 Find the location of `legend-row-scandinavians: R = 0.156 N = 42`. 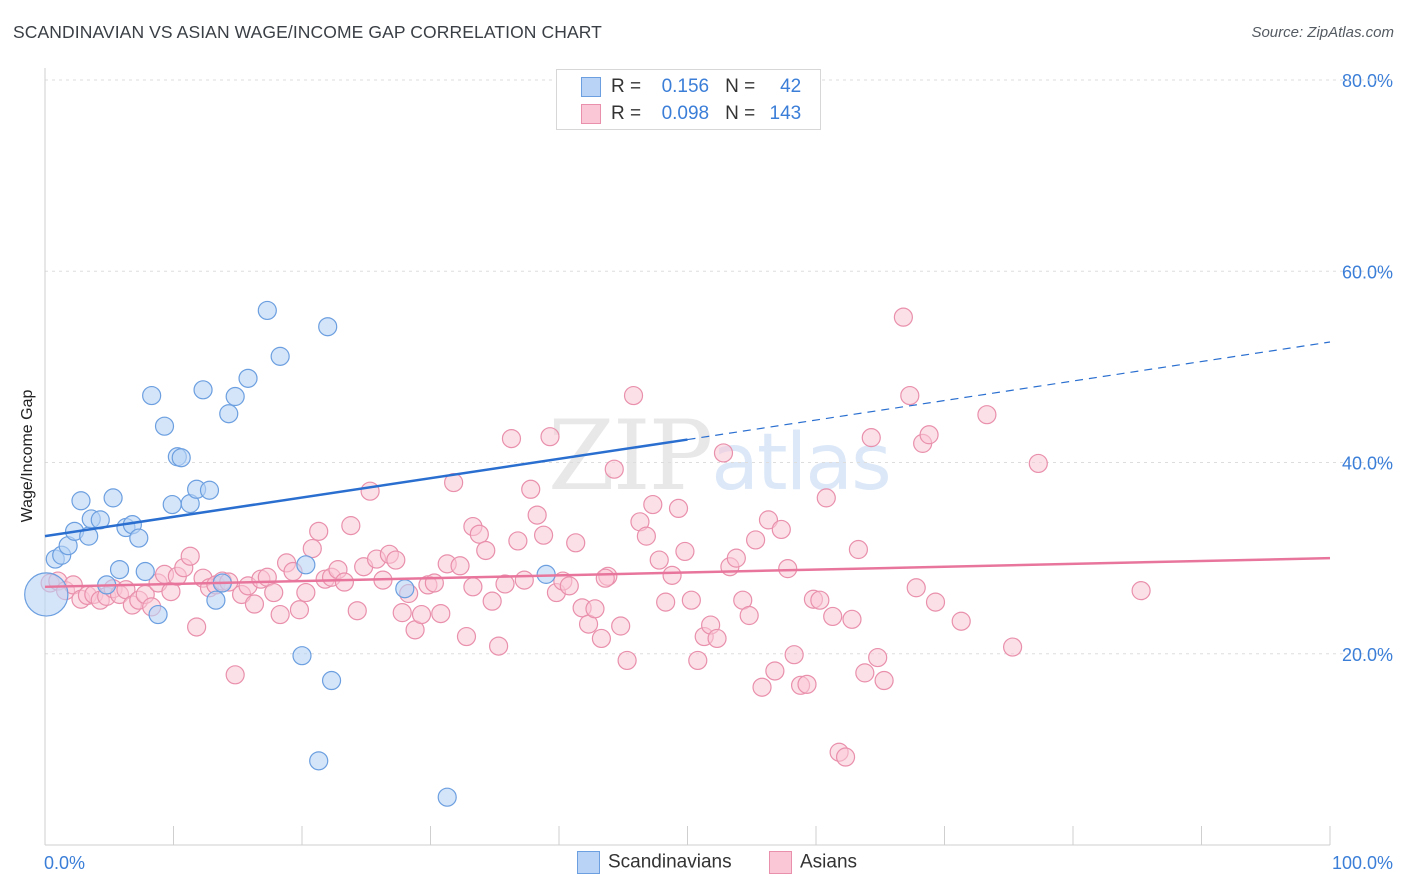

legend-row-scandinavians: R = 0.156 N = 42 is located at coordinates (691, 87).